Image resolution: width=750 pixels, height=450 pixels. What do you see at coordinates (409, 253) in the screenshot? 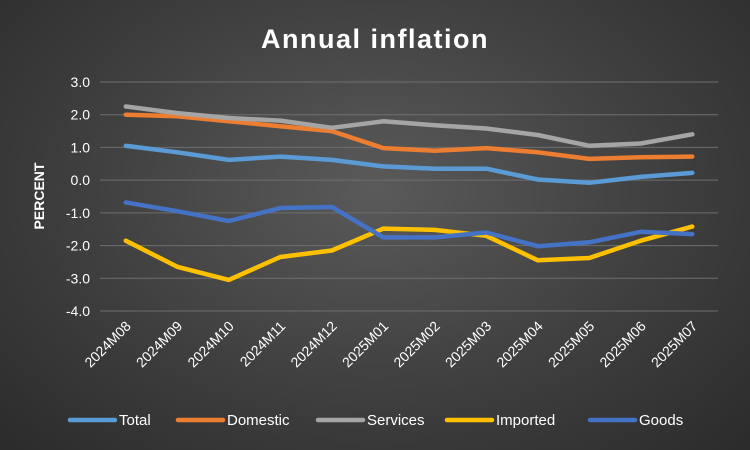
I see `series-line-imported` at bounding box center [409, 253].